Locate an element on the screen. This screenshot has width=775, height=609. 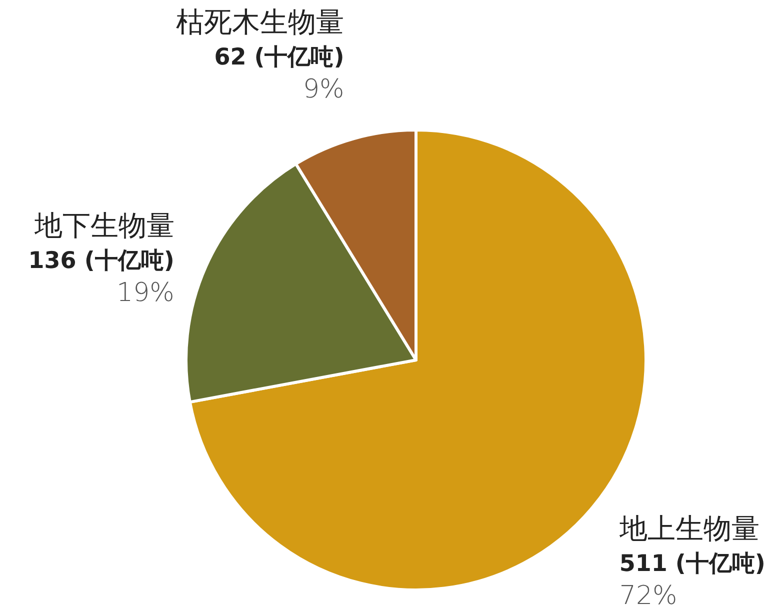
data-label: 136 (十亿吨) 19% is located at coordinates (101, 278).